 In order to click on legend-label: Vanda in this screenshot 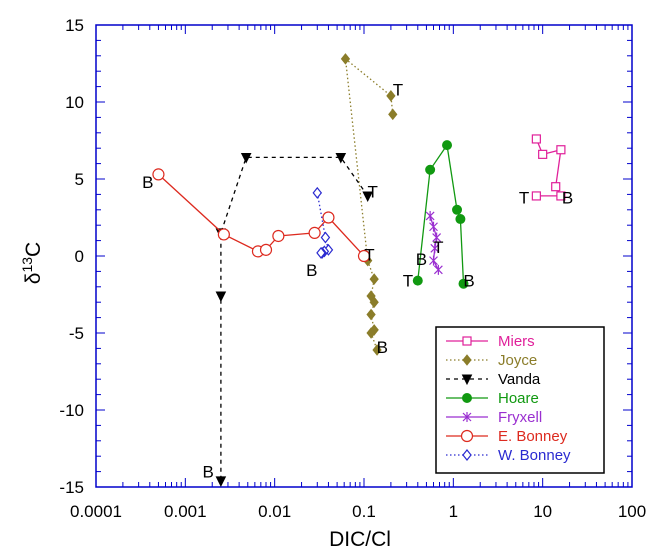, I will do `click(519, 379)`.